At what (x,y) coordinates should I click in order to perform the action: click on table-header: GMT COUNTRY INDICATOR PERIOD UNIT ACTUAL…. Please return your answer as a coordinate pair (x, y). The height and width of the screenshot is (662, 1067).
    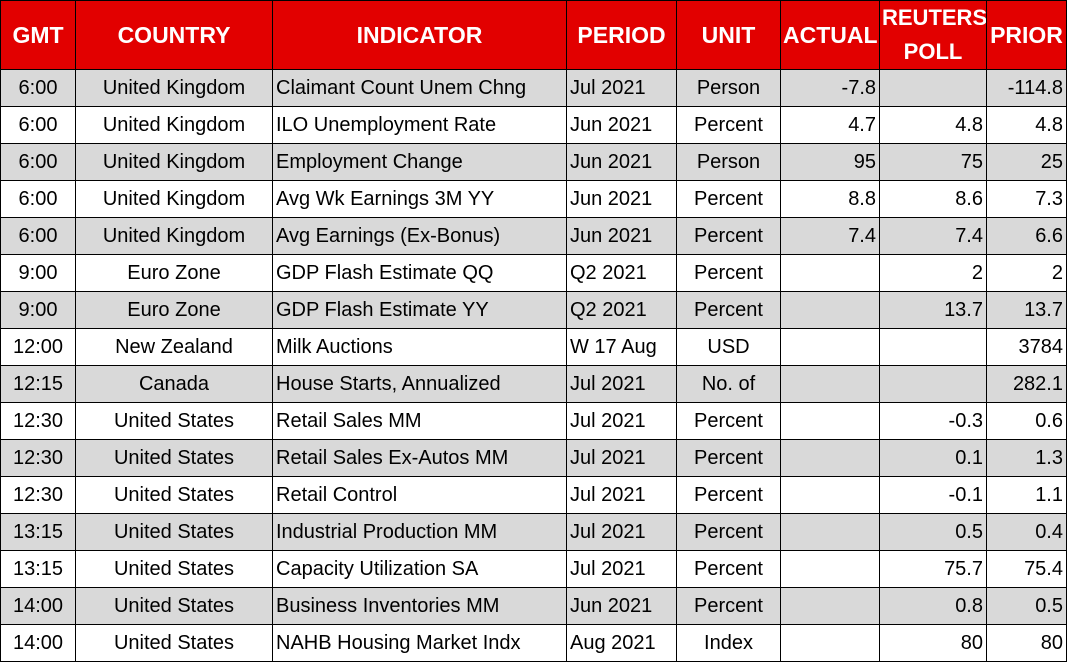
    Looking at the image, I should click on (533, 35).